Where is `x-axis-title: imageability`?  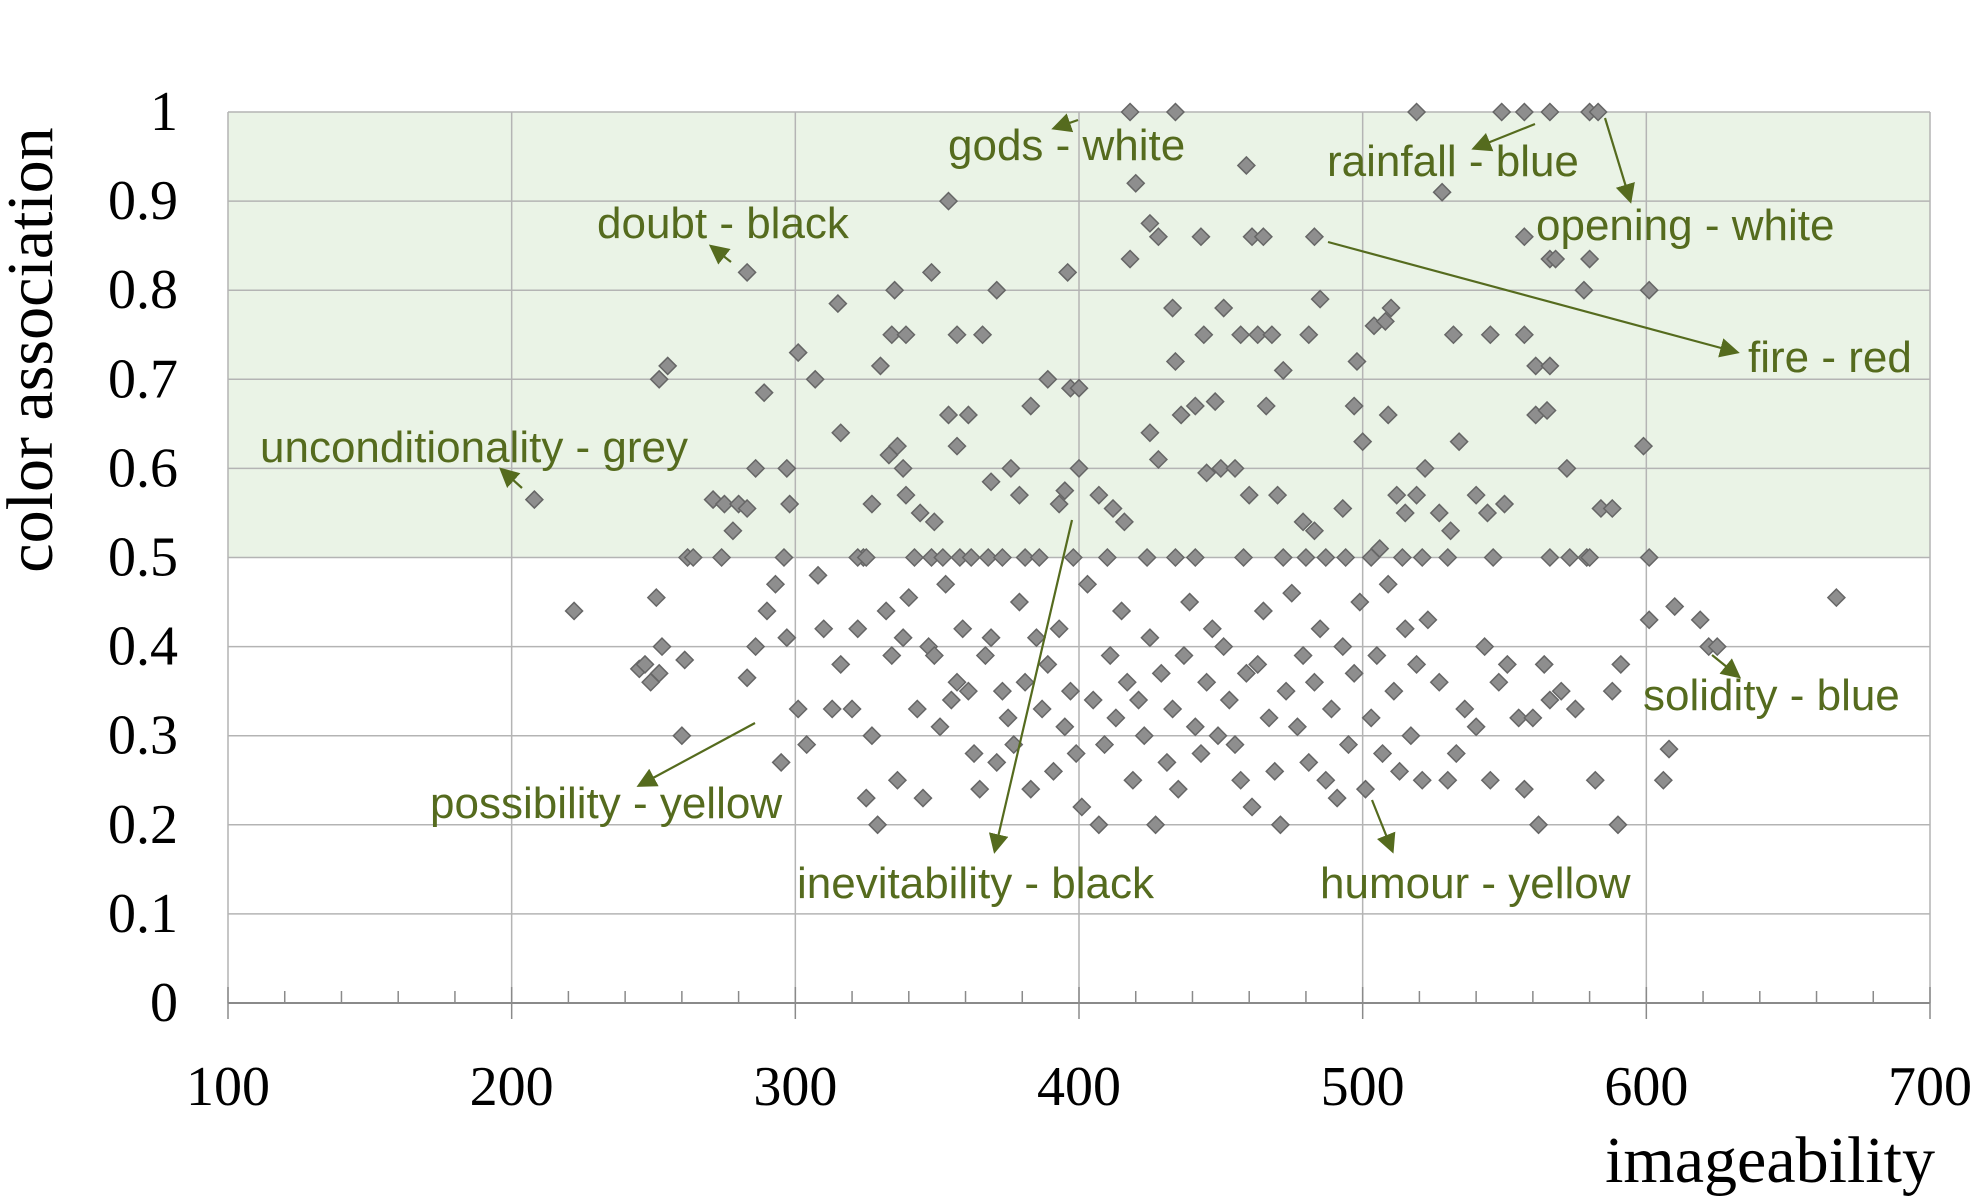 x-axis-title: imageability is located at coordinates (1770, 1160).